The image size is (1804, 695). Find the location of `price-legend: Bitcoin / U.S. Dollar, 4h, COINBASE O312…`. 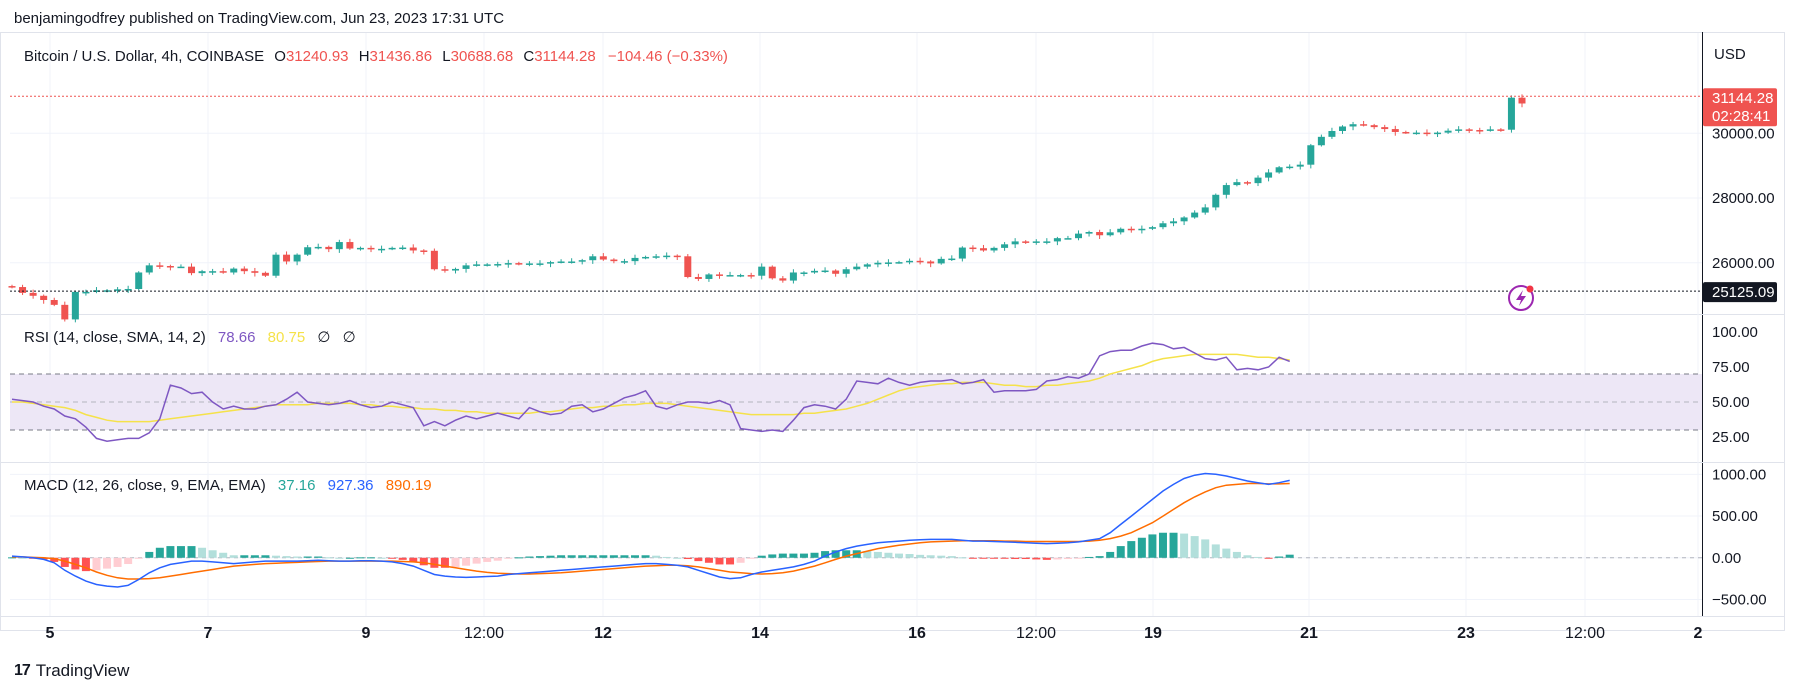

price-legend: Bitcoin / U.S. Dollar, 4h, COINBASE O312… is located at coordinates (376, 56).